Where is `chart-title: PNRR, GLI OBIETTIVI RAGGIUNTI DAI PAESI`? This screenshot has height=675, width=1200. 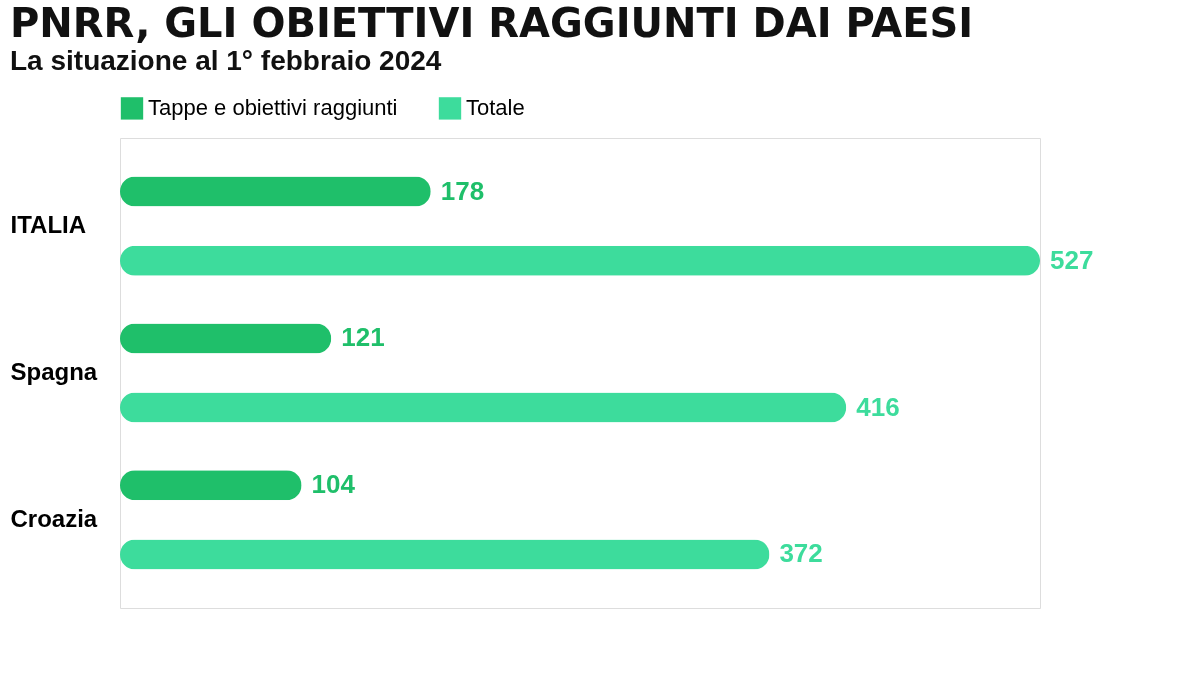
chart-title: PNRR, GLI OBIETTIVI RAGGIUNTI DAI PAESI is located at coordinates (492, 23).